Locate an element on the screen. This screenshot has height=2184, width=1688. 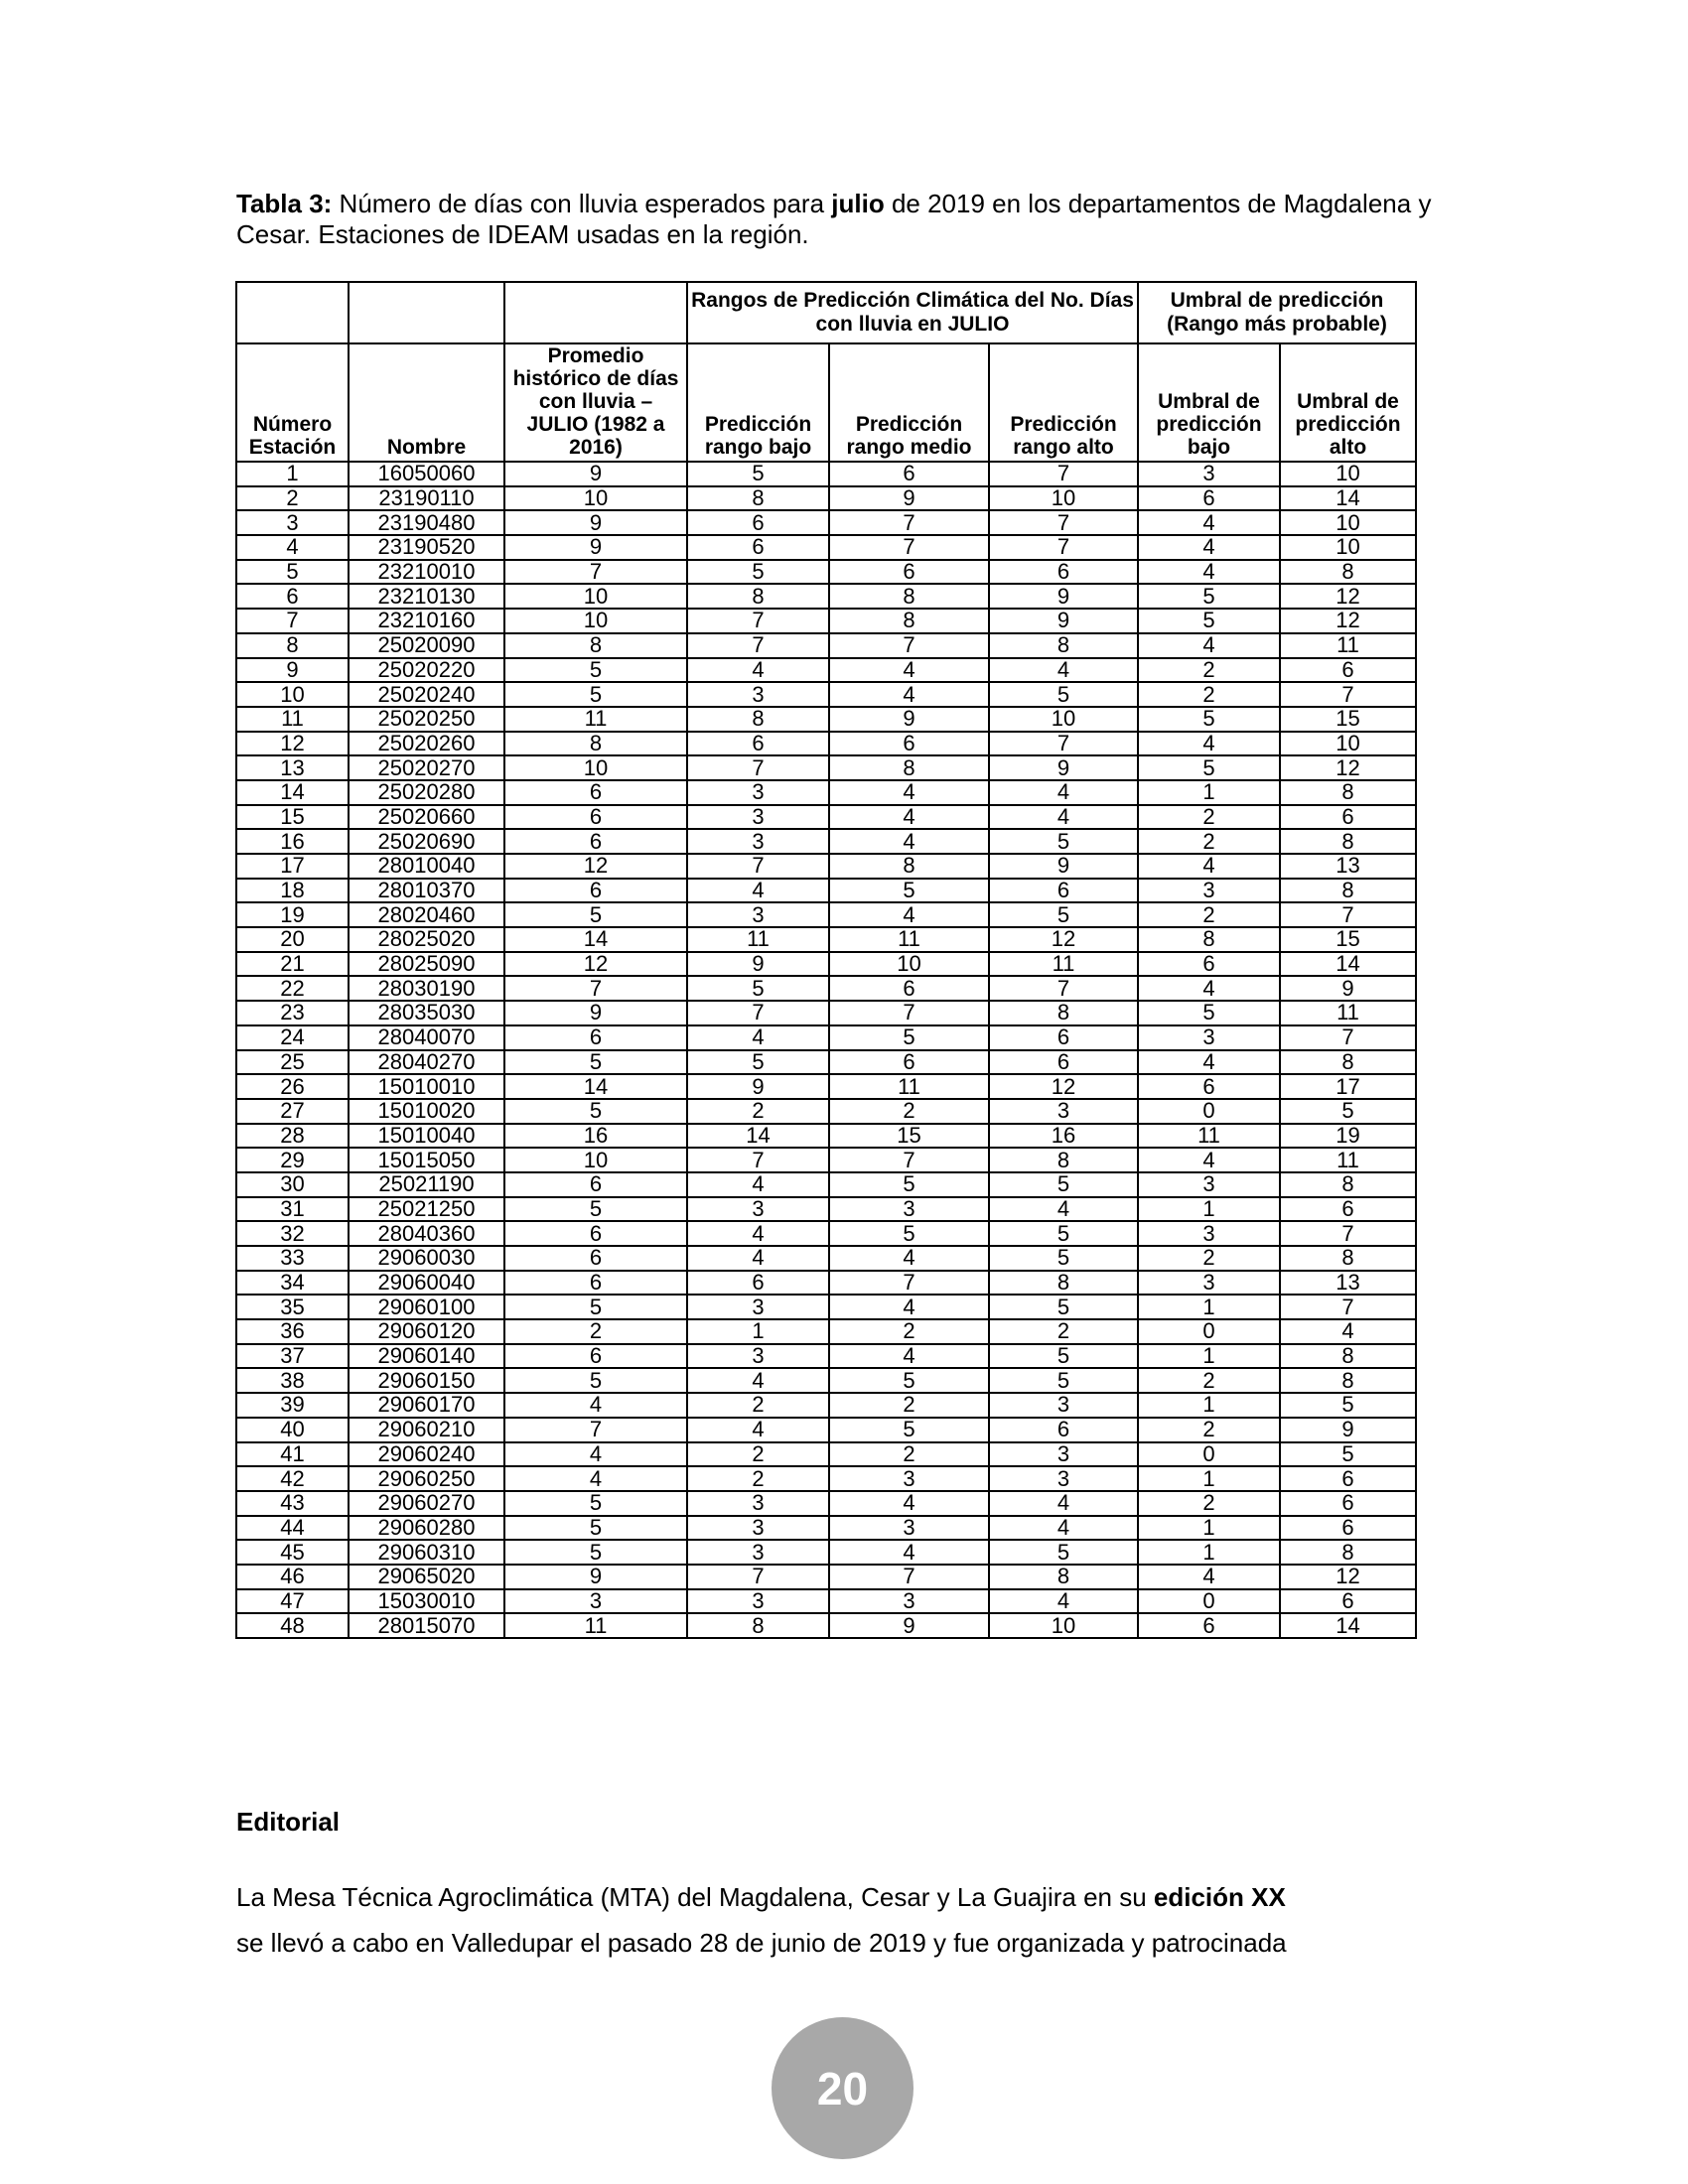
col-header-prediccion-rango-medio: Predicción rango medio is located at coordinates (909, 402).